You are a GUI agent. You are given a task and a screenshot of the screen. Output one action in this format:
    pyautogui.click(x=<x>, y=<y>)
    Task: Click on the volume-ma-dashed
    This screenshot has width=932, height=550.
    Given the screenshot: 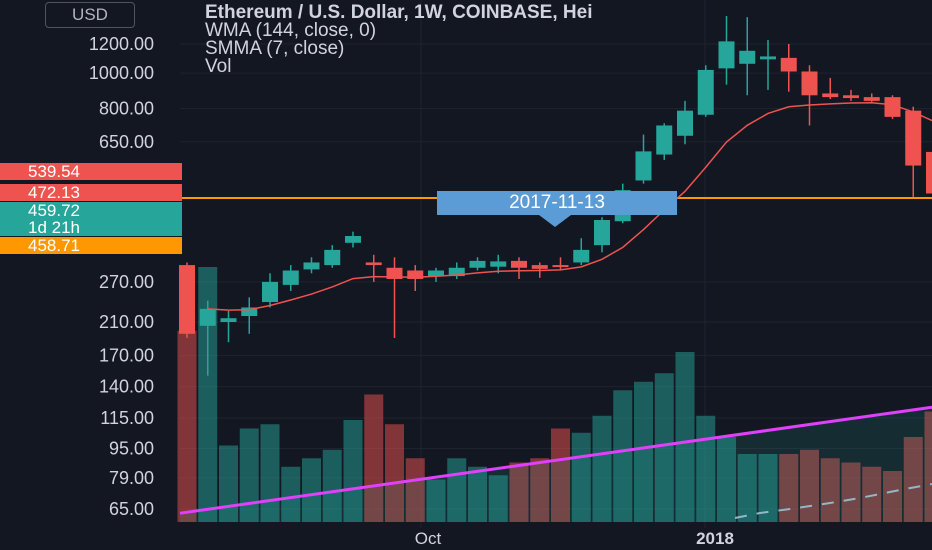 What is the action you would take?
    pyautogui.click(x=833, y=501)
    